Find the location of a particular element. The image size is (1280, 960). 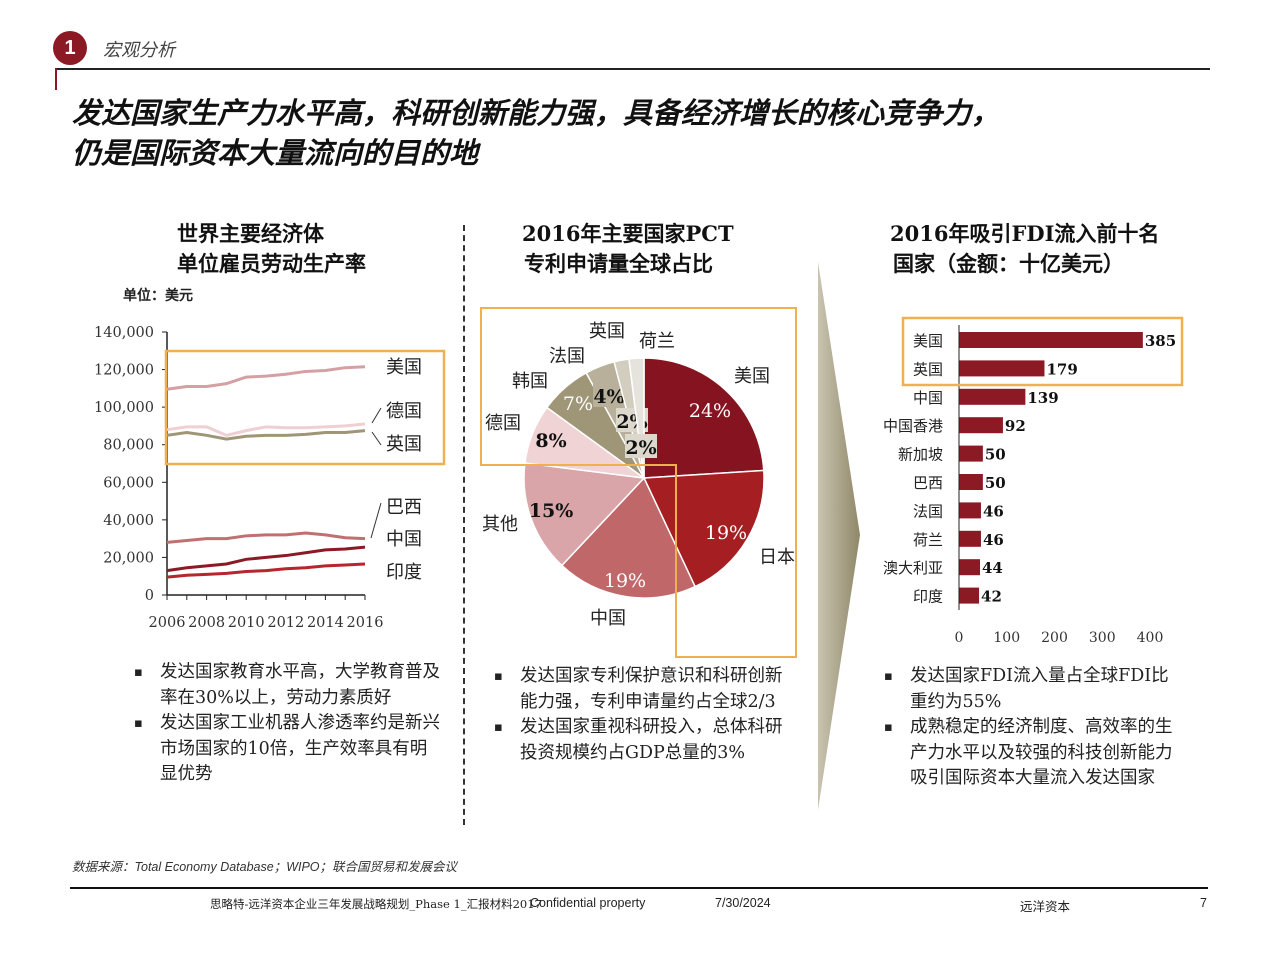

x-tick-label: 2010 is located at coordinates (246, 623).